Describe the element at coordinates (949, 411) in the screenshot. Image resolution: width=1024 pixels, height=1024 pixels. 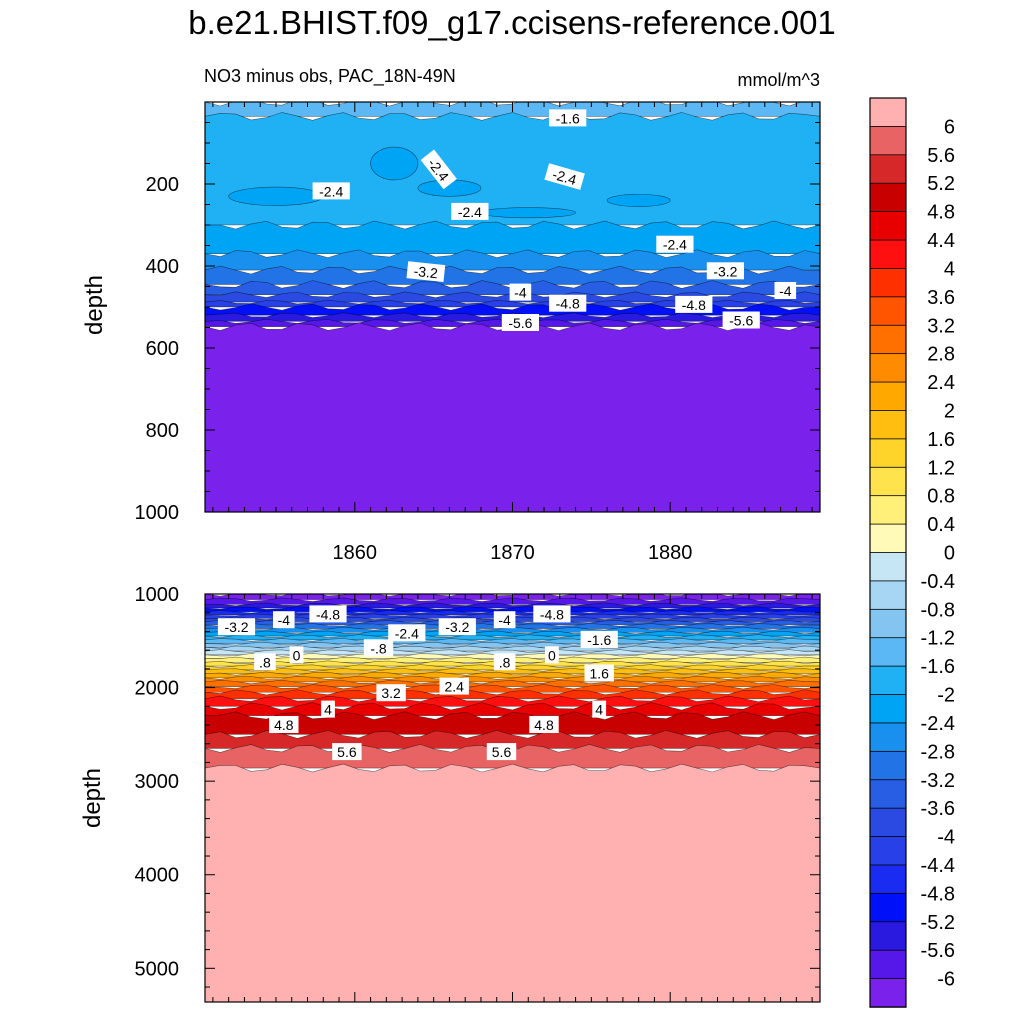
I see `colorbar-label: 2` at that location.